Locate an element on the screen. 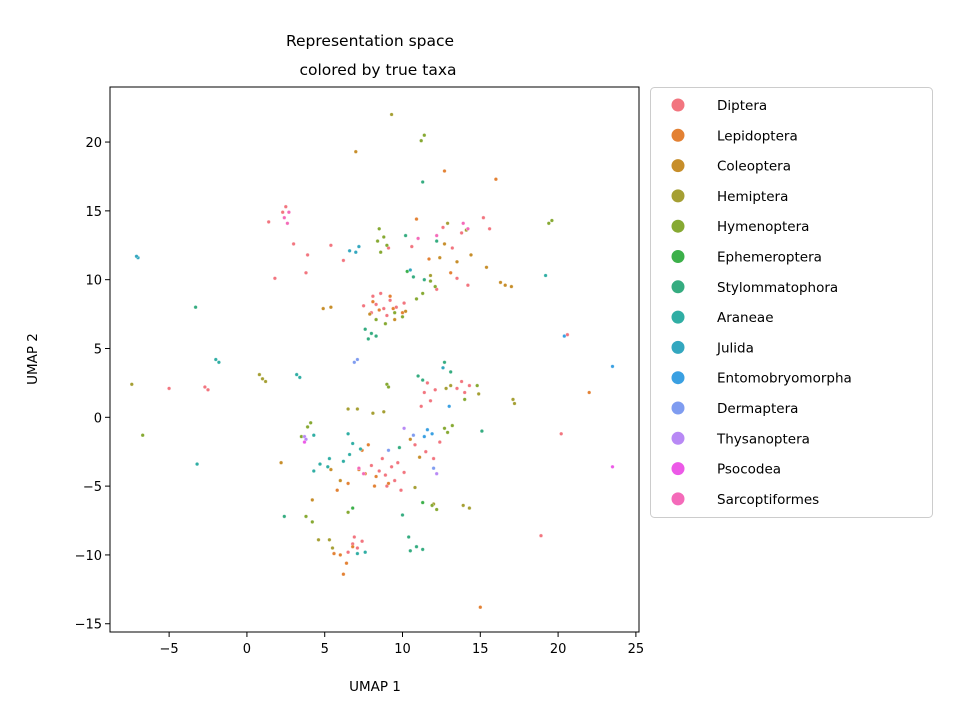  x-tick-label-2: 5 is located at coordinates (325, 649).